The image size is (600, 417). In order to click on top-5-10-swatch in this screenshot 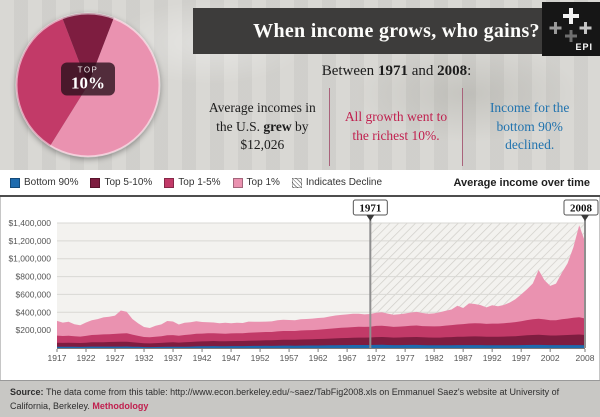, I will do `click(95, 182)`.